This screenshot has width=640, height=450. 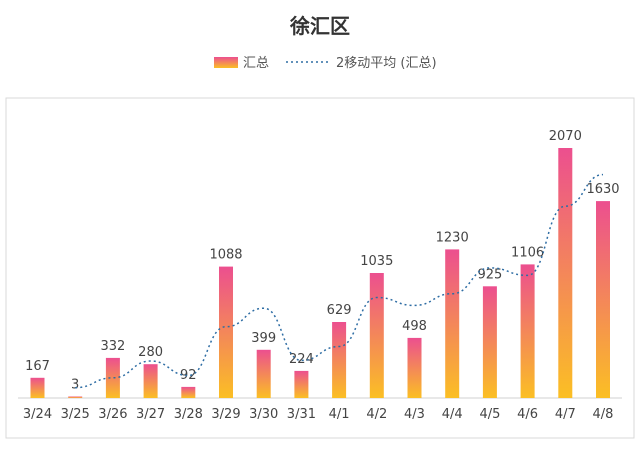 I want to click on bar-value-label: 498, so click(x=414, y=326).